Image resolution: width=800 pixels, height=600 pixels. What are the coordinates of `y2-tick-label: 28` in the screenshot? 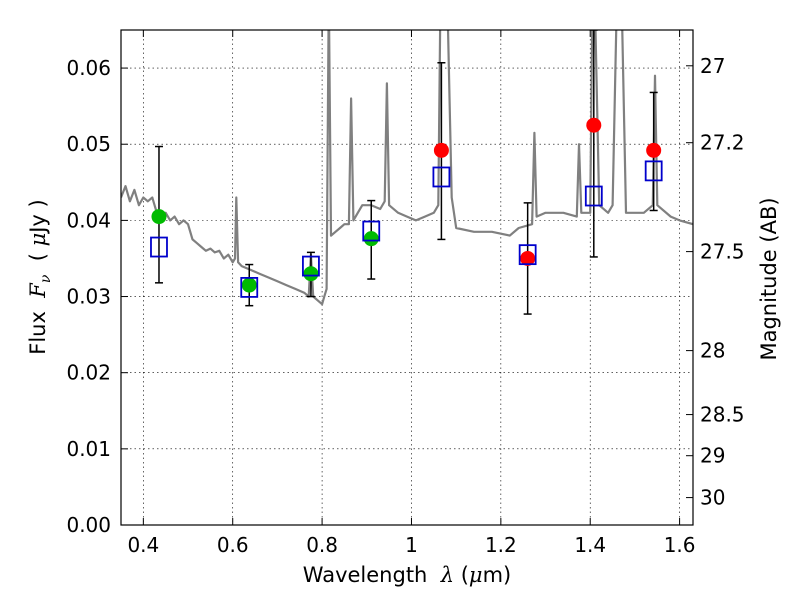 It's located at (712, 351).